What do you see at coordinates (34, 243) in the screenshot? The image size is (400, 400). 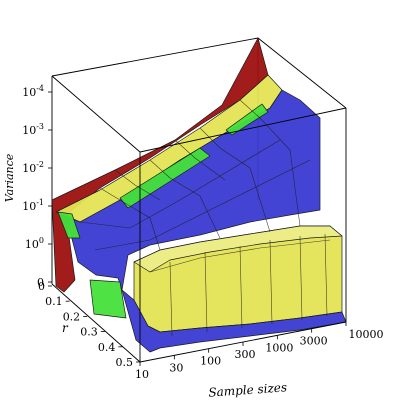 I see `z-tick-label: 10⁰` at bounding box center [34, 243].